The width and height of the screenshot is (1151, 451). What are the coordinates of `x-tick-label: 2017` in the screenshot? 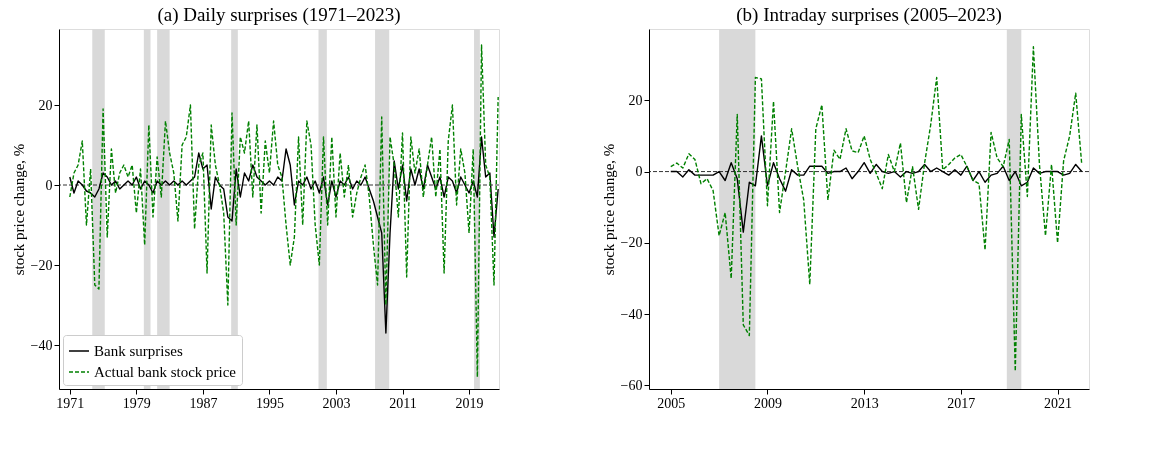 It's located at (961, 403).